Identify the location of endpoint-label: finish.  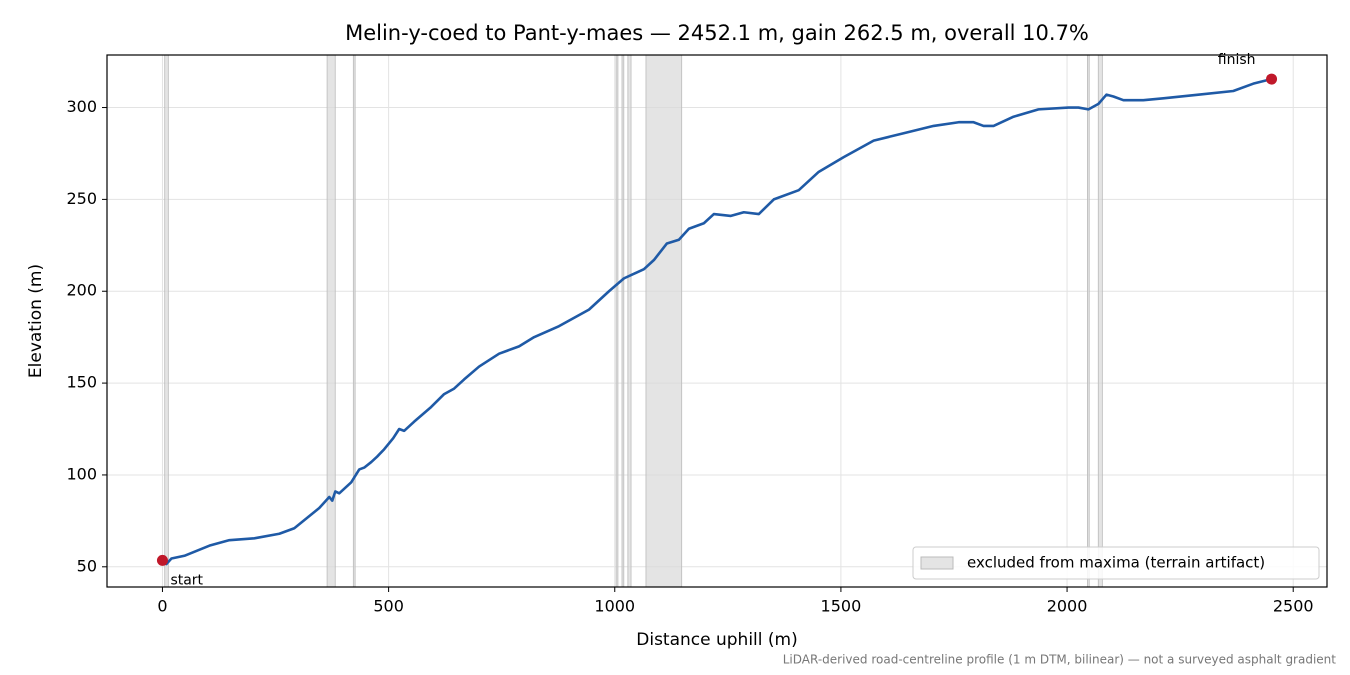
(1237, 60).